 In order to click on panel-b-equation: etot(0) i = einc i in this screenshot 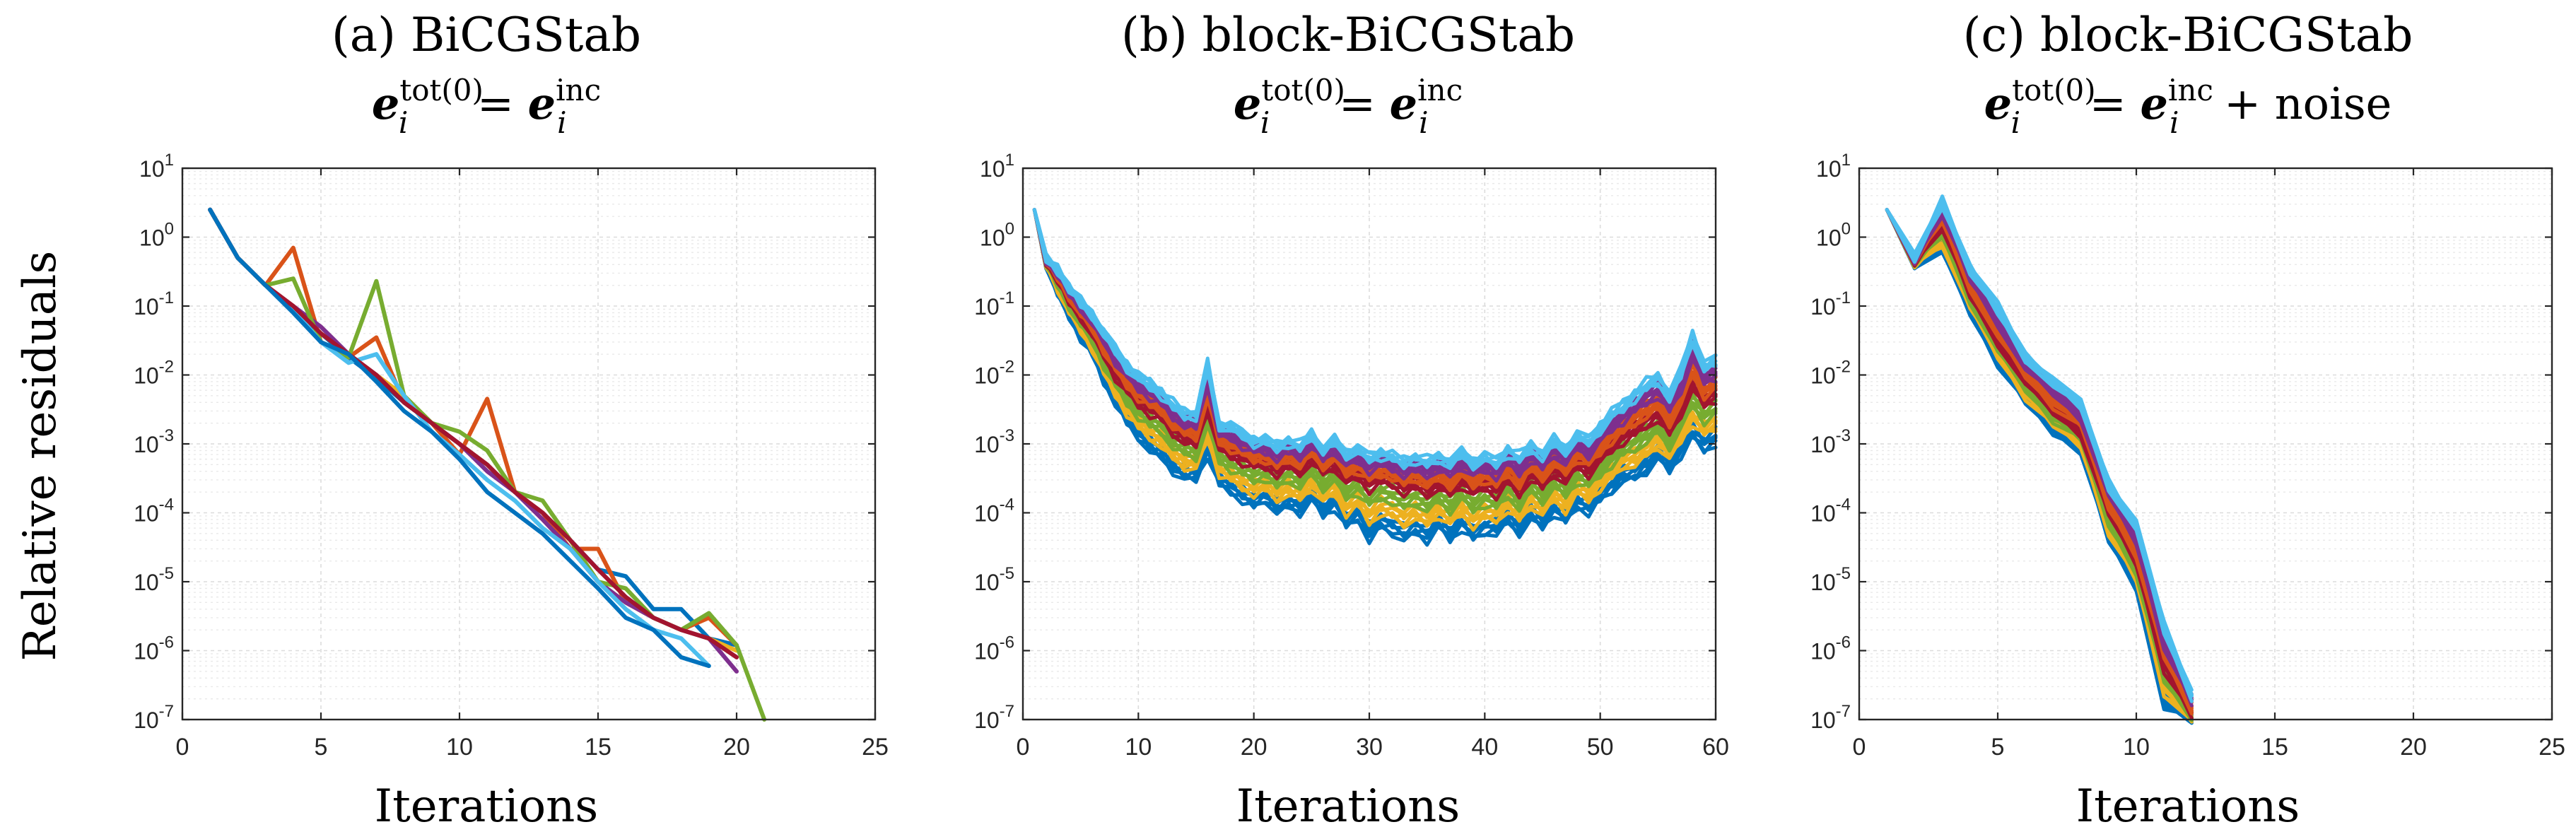, I will do `click(1349, 106)`.